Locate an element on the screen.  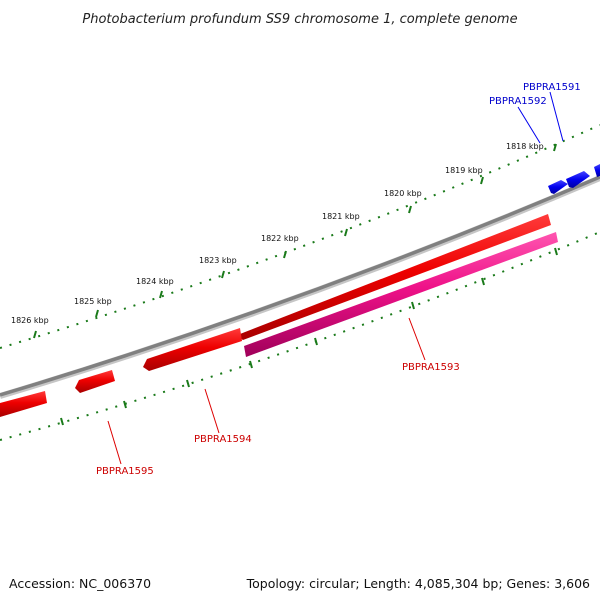
gene-PBPRA1593 is located at coordinates (401, 294).